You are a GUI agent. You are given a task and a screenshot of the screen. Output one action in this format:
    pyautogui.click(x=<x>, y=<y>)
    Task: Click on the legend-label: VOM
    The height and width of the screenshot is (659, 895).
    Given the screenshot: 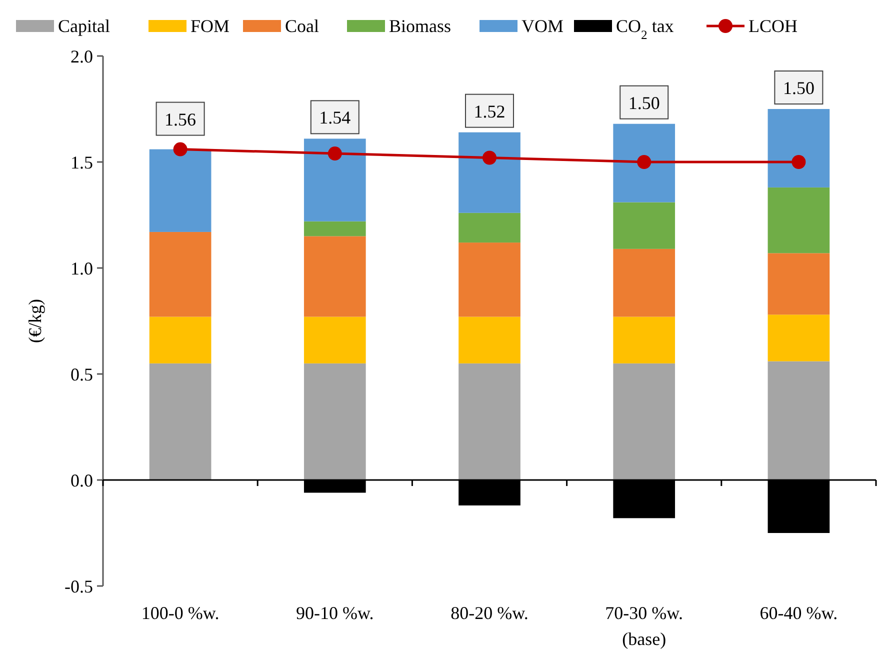 What is the action you would take?
    pyautogui.click(x=543, y=26)
    